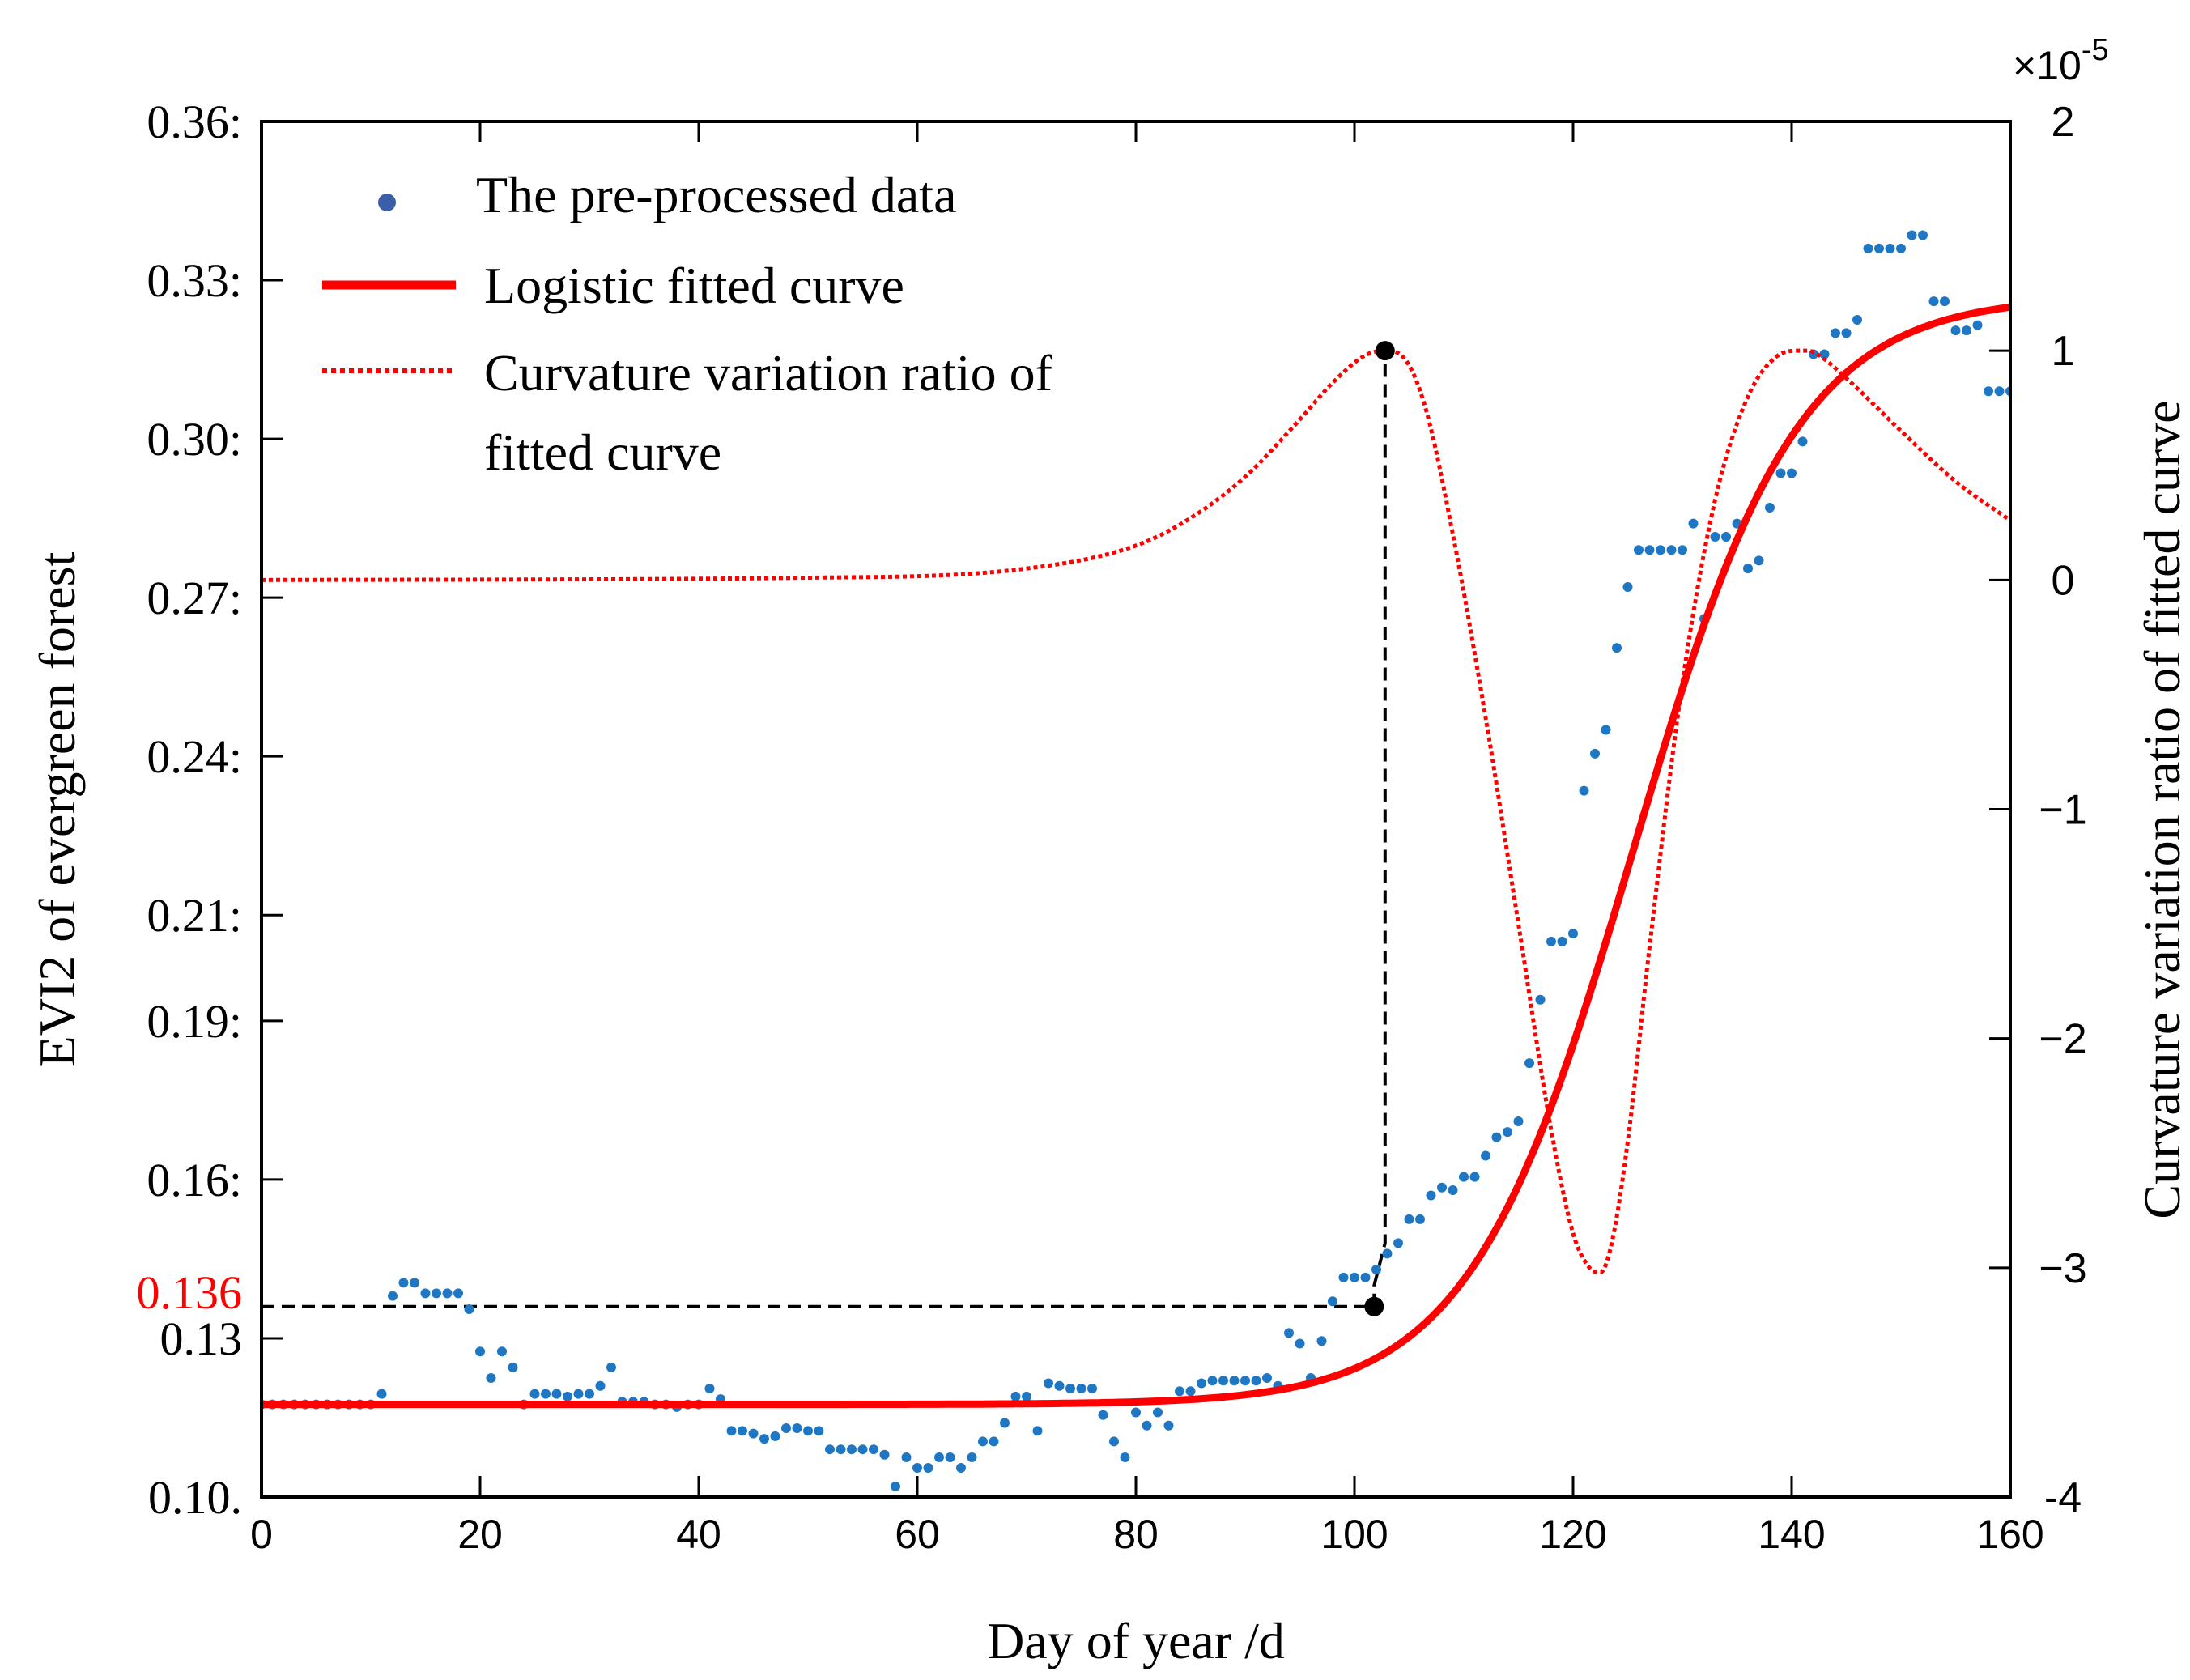 The width and height of the screenshot is (2190, 1680). What do you see at coordinates (195, 1497) in the screenshot?
I see `y-tick-label: 0.10.` at bounding box center [195, 1497].